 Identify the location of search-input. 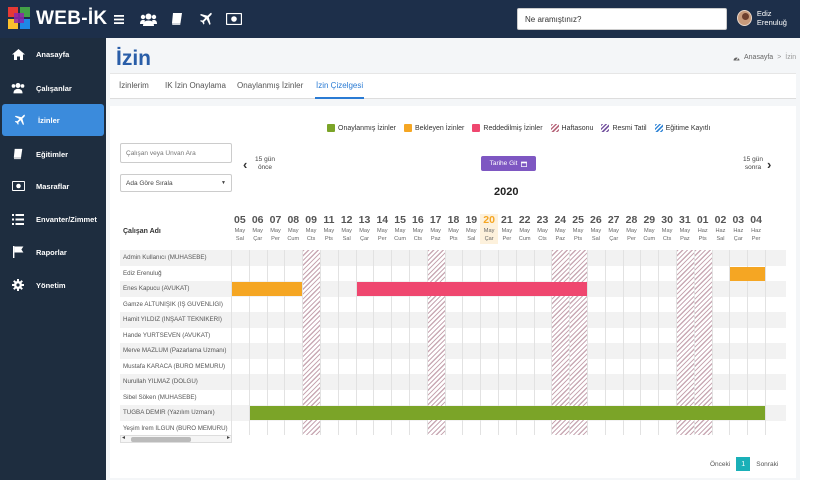
(622, 19).